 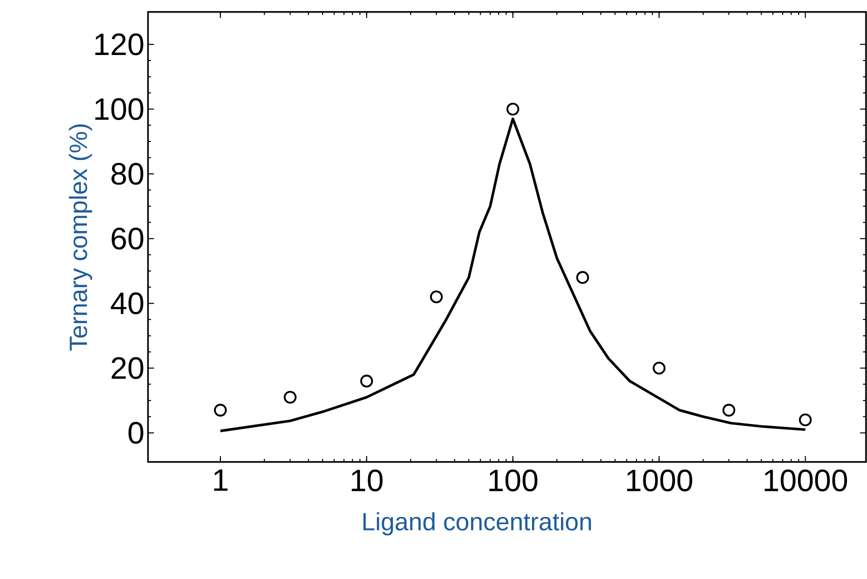 What do you see at coordinates (659, 481) in the screenshot?
I see `x-tick-label: 1000` at bounding box center [659, 481].